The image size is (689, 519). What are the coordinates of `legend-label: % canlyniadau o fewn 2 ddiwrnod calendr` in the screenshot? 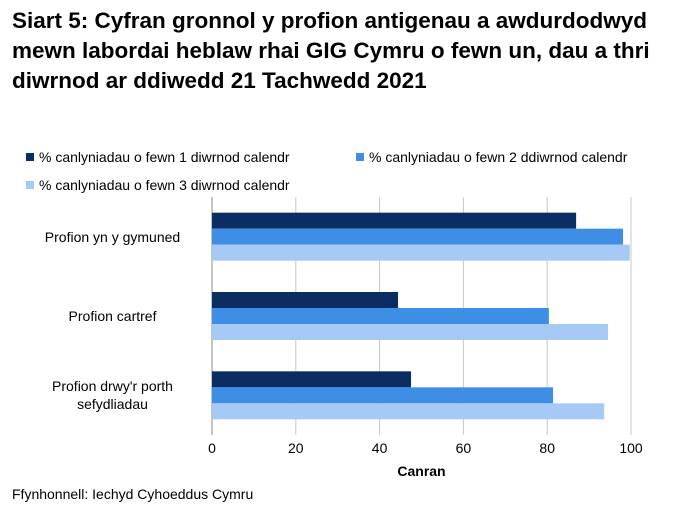 It's located at (498, 157).